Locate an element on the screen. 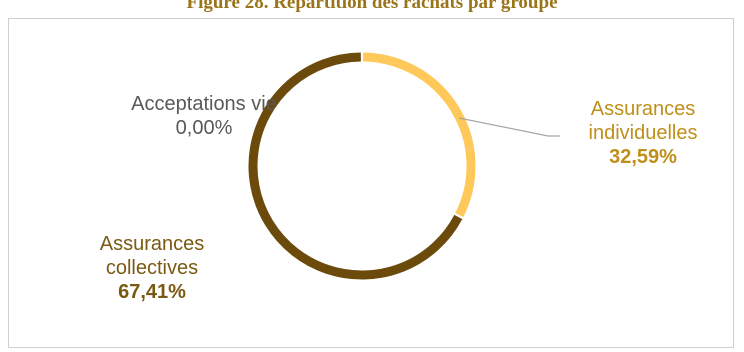 Image resolution: width=744 pixels, height=352 pixels. slice-label-collectives: Assurances collectives 67,41% is located at coordinates (152, 268).